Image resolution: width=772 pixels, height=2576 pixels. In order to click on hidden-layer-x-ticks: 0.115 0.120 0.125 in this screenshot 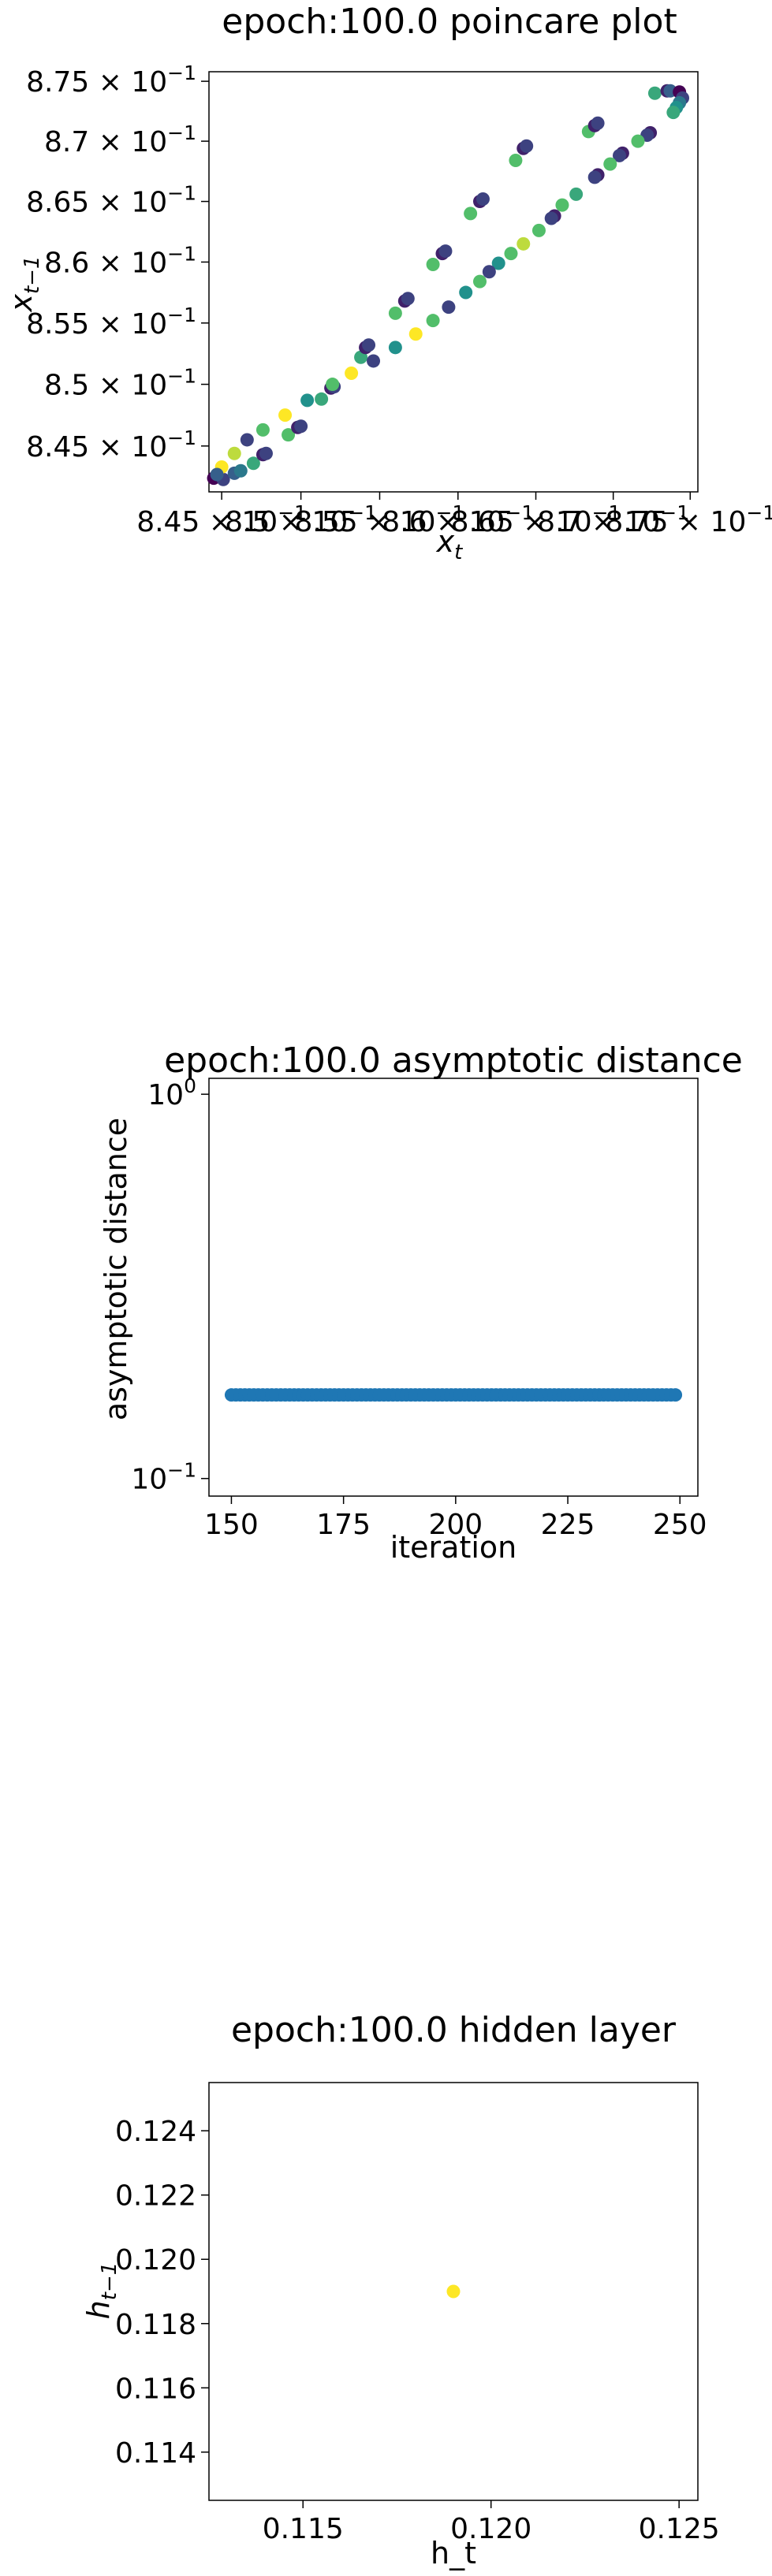, I will do `click(491, 2522)`.